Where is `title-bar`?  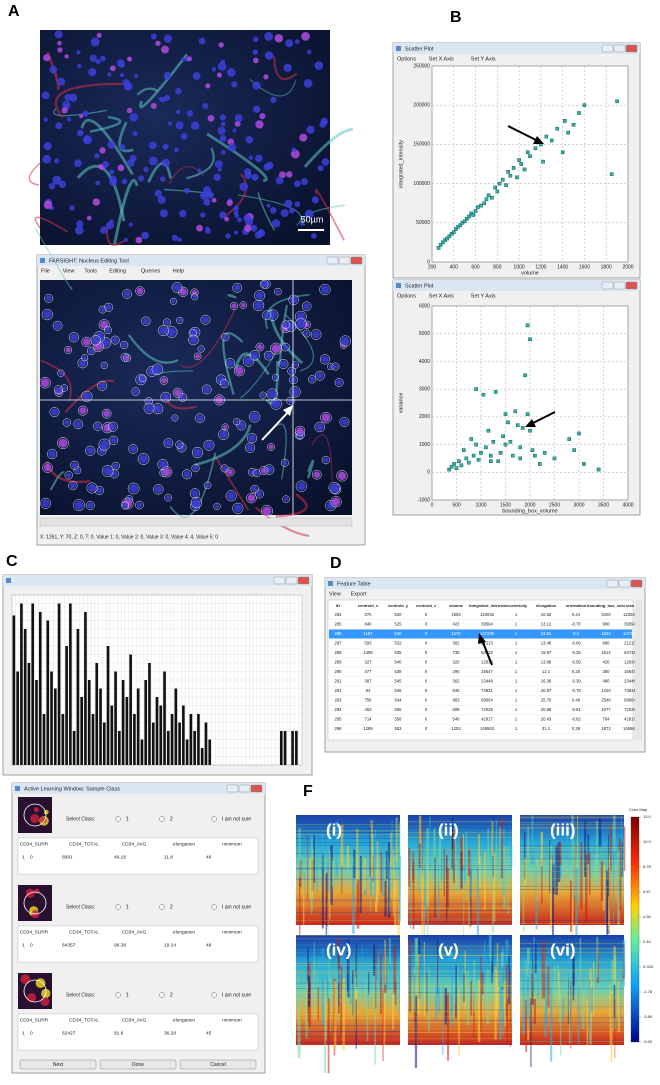 title-bar is located at coordinates (516, 48).